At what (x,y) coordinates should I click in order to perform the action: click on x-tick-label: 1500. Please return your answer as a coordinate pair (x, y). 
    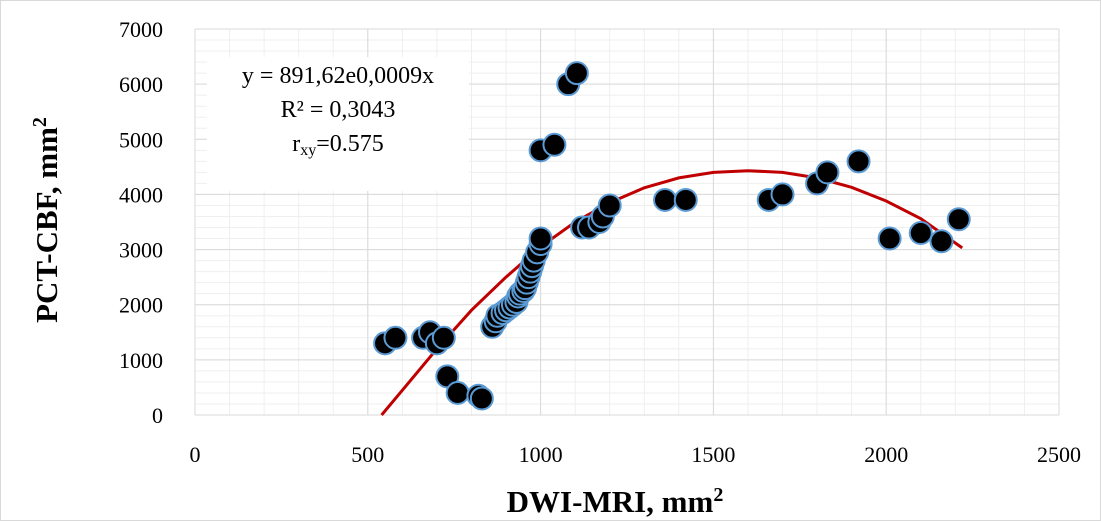
    Looking at the image, I should click on (713, 454).